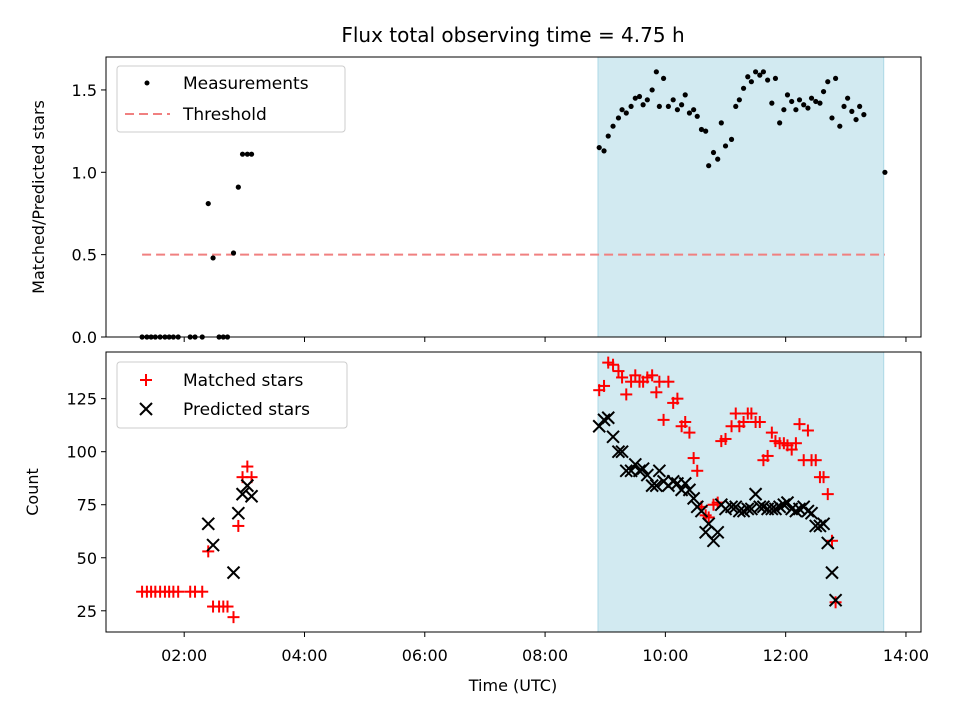  What do you see at coordinates (741, 197) in the screenshot?
I see `shaded-span` at bounding box center [741, 197].